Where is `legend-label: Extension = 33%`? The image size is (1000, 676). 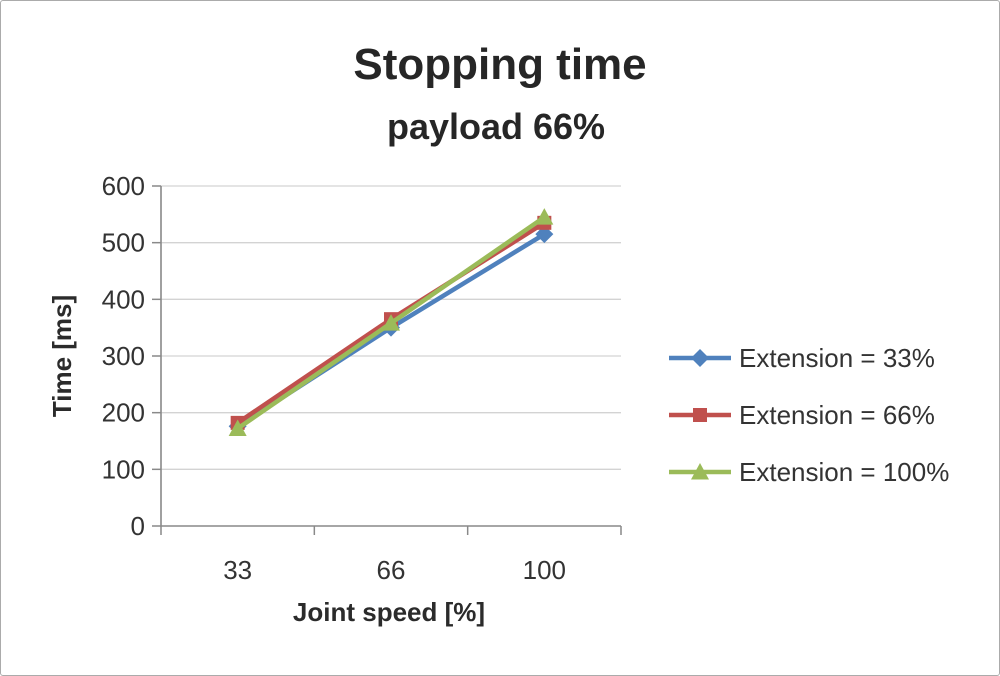
legend-label: Extension = 33% is located at coordinates (837, 358).